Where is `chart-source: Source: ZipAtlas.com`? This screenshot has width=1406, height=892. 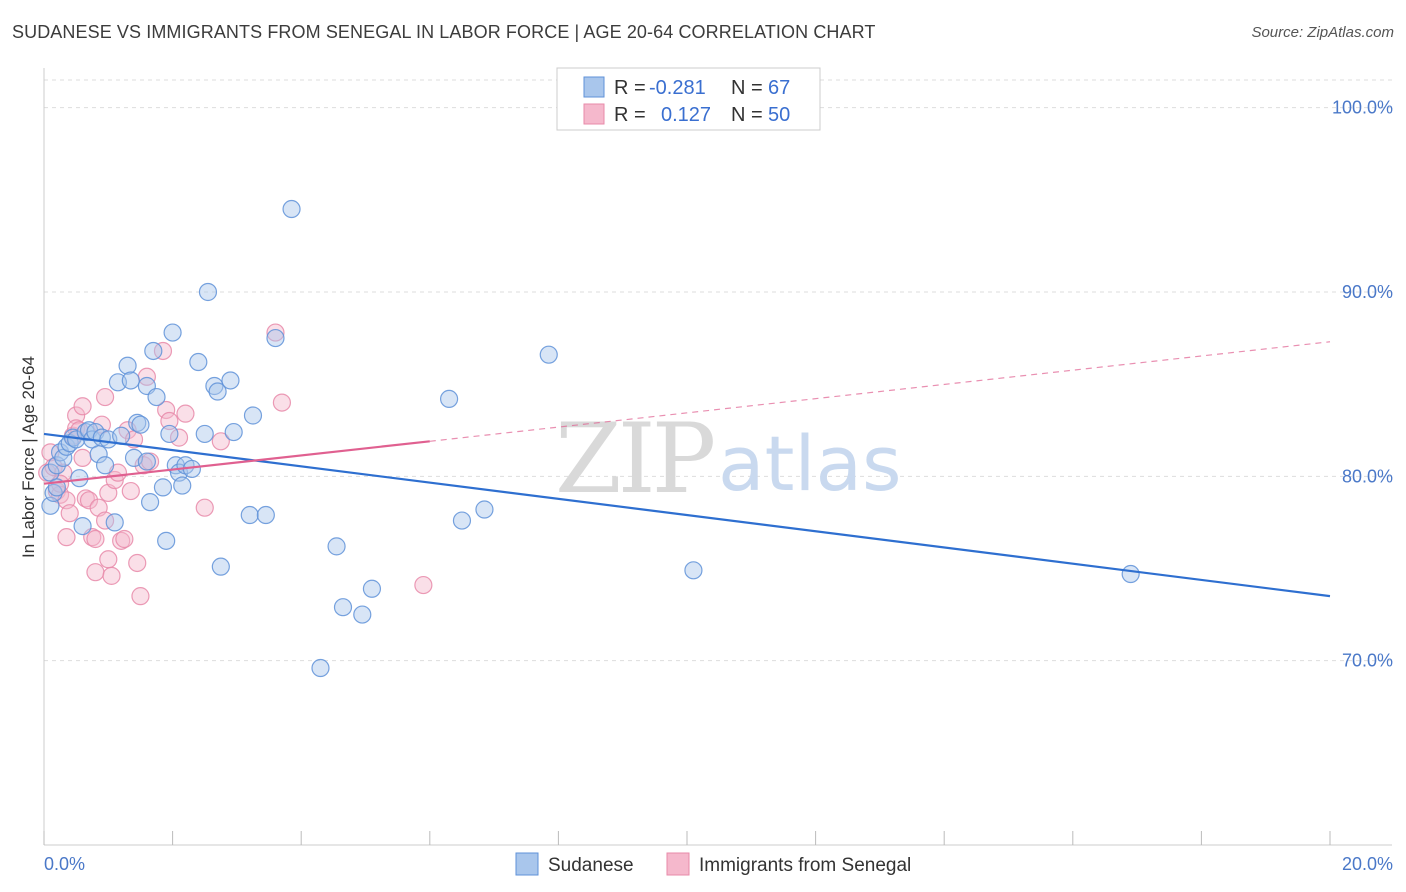 chart-source: Source: ZipAtlas.com is located at coordinates (1322, 32).